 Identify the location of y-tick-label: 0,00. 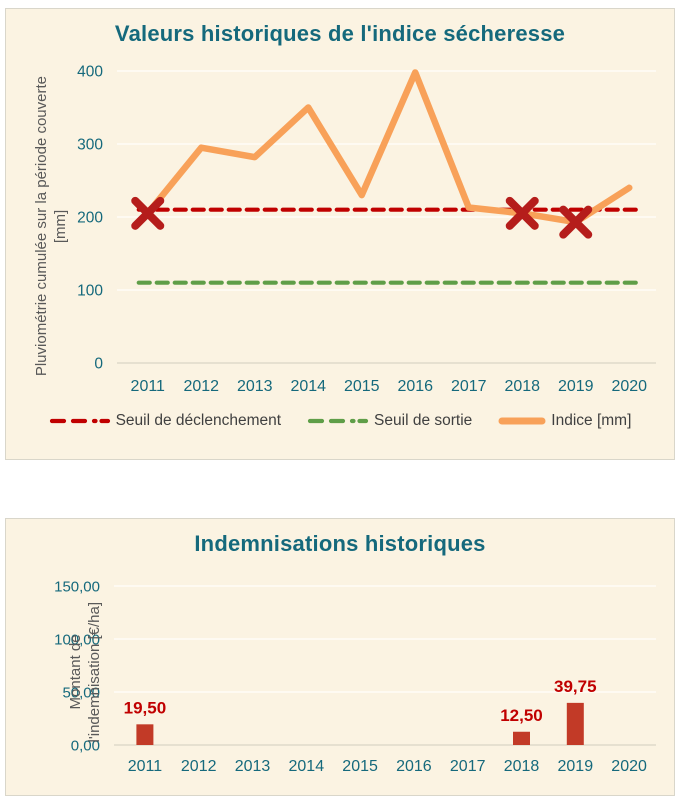
(85, 746).